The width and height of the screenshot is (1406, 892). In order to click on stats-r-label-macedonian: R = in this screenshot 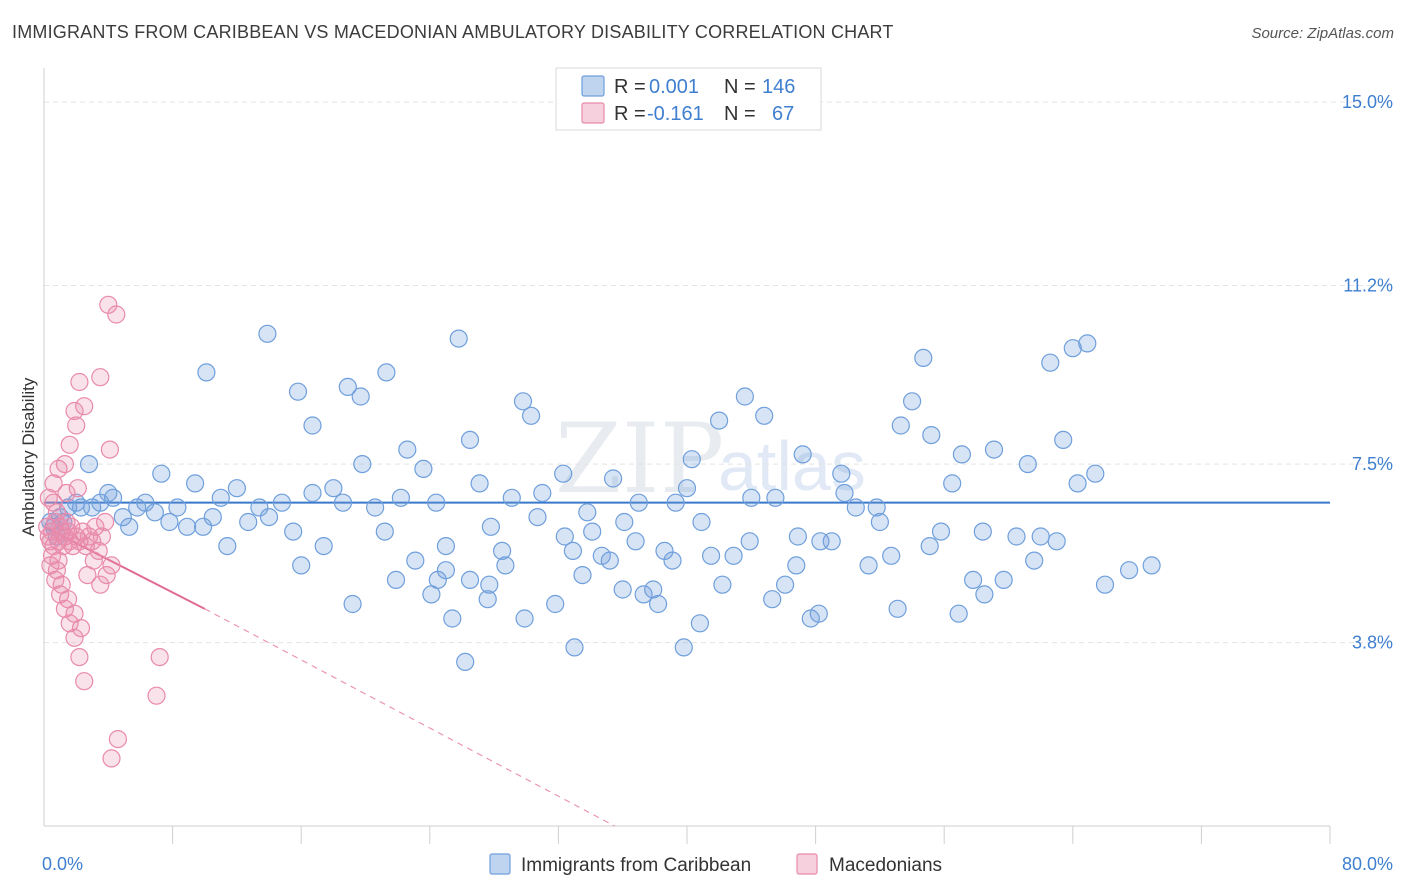, I will do `click(630, 114)`.